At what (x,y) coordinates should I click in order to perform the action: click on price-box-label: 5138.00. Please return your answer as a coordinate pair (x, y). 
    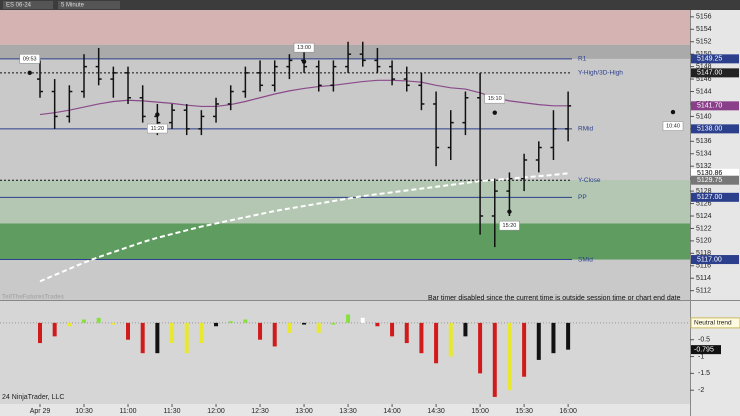
    Looking at the image, I should click on (709, 129).